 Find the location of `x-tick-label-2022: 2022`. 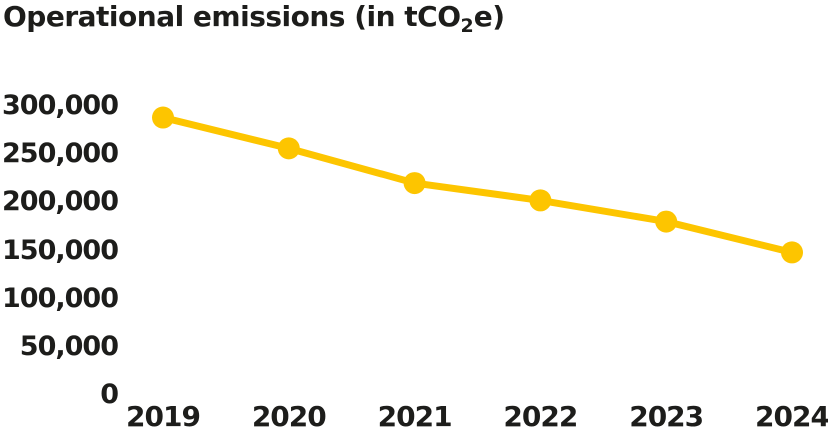

x-tick-label-2022: 2022 is located at coordinates (540, 416).